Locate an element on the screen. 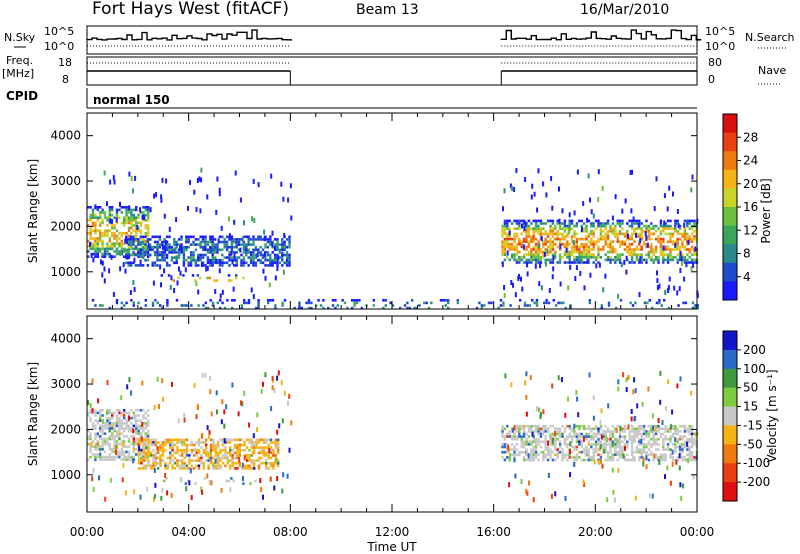 The height and width of the screenshot is (554, 800). y-tick-label: 1000 is located at coordinates (65, 475).